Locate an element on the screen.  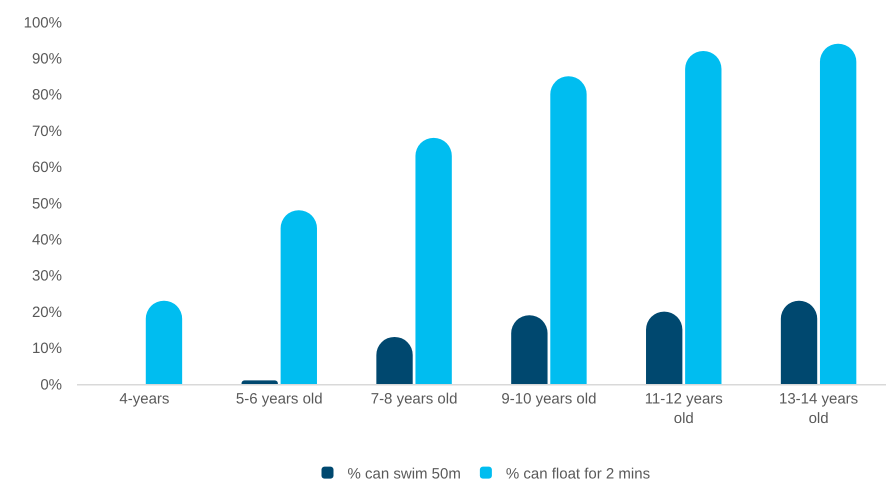
y-tick-label: 70% is located at coordinates (47, 131).